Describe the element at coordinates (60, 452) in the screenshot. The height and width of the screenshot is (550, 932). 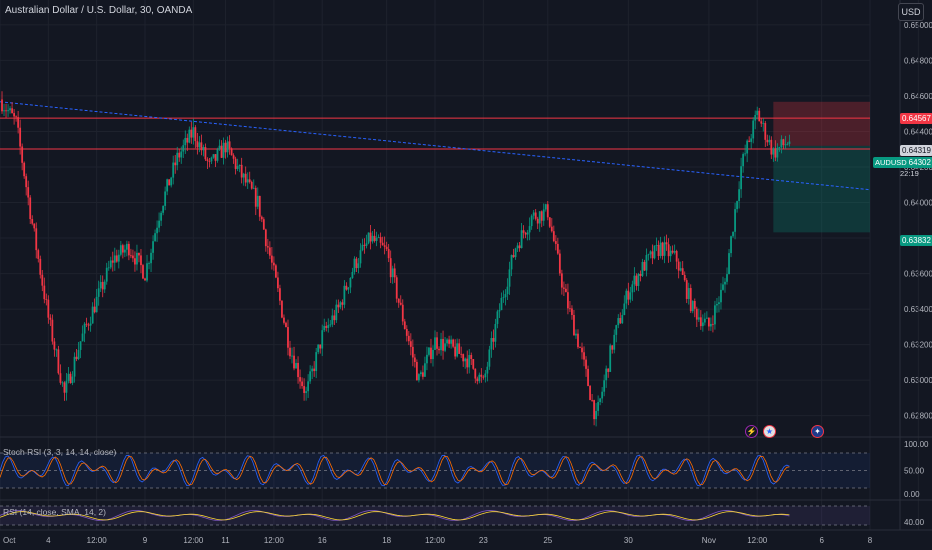
I see `stoch-rsi-label: Stoch RSI (3, 3, 14, 14, close)` at that location.